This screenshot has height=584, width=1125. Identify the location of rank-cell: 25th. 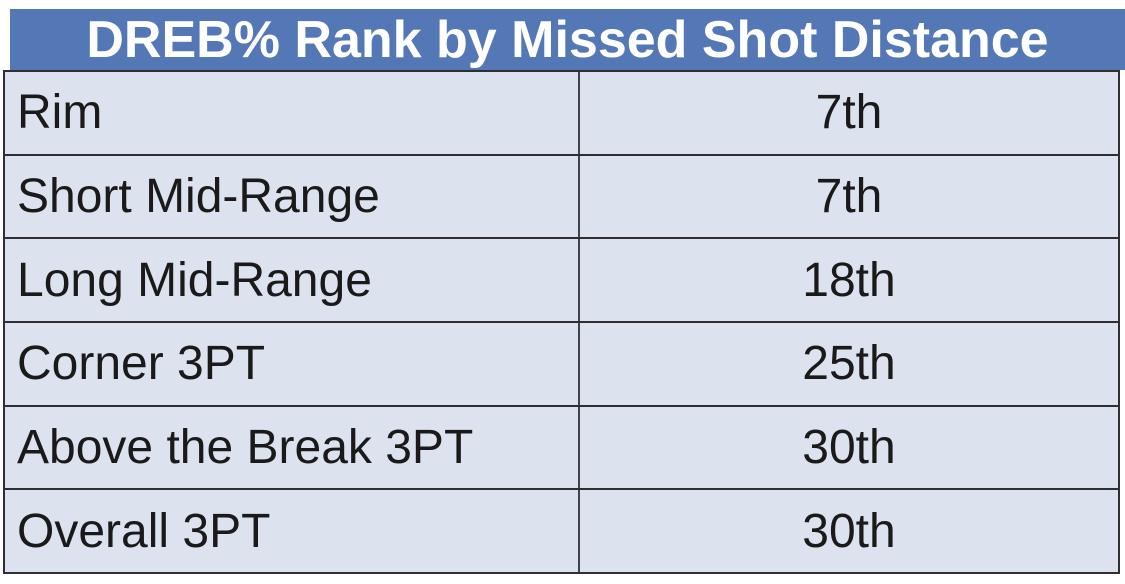
(849, 364).